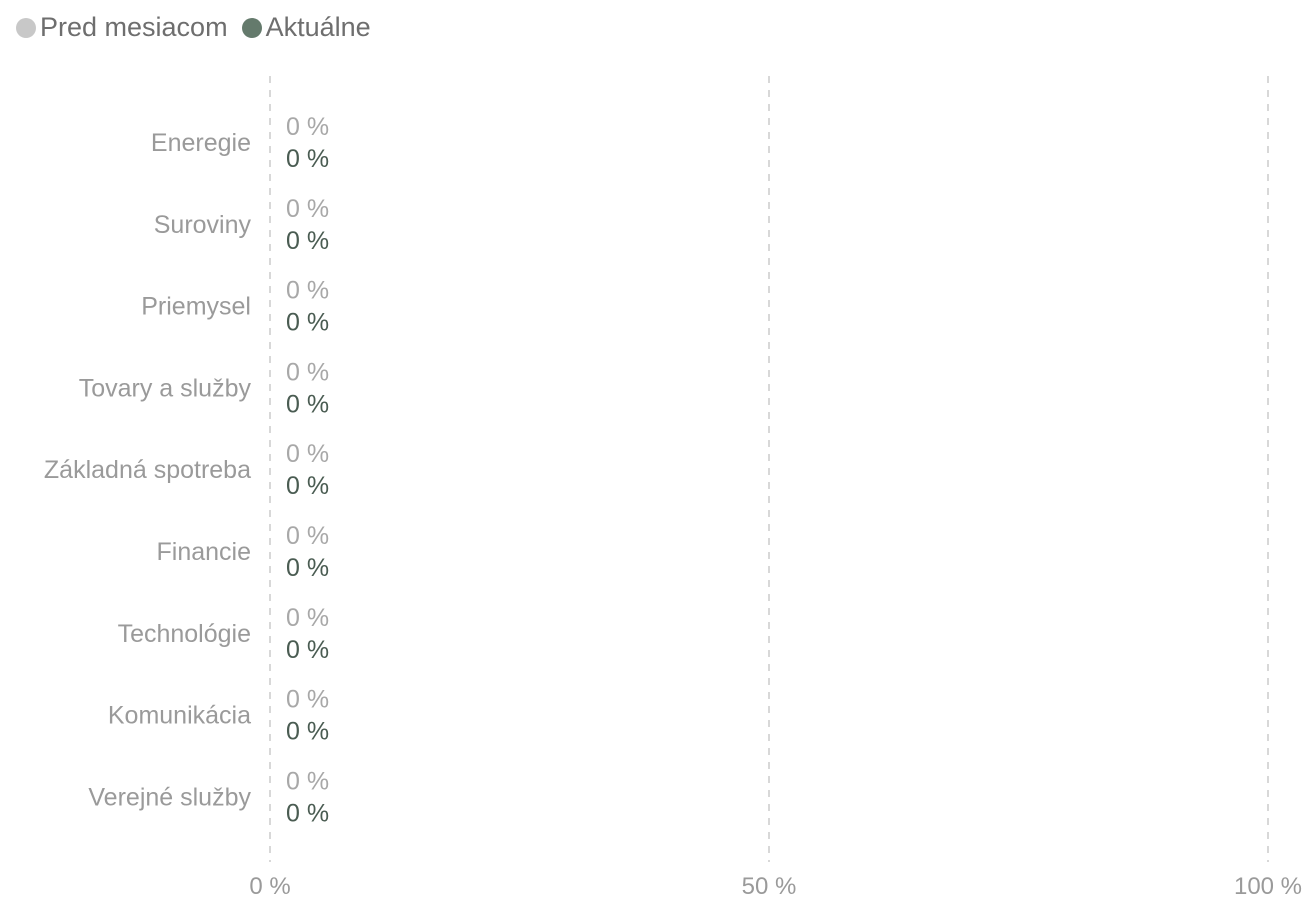 This screenshot has width=1306, height=899. Describe the element at coordinates (203, 225) in the screenshot. I see `category-label: Suroviny` at that location.